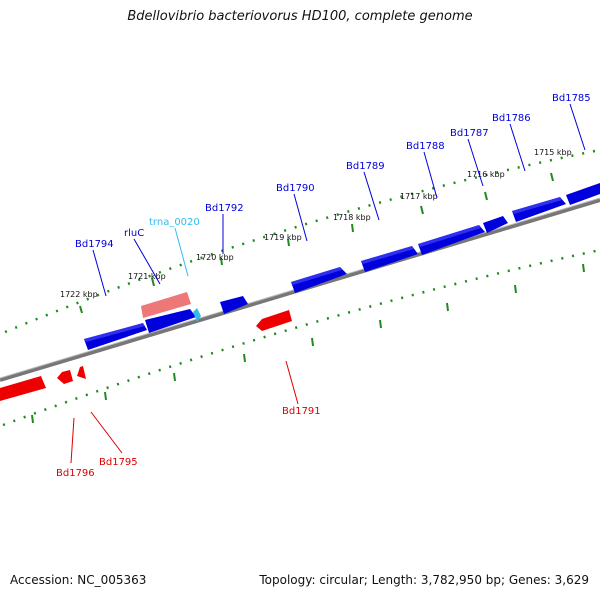 The height and width of the screenshot is (600, 600). What do you see at coordinates (81, 372) in the screenshot?
I see `reverse-gene-small-arrow` at bounding box center [81, 372].